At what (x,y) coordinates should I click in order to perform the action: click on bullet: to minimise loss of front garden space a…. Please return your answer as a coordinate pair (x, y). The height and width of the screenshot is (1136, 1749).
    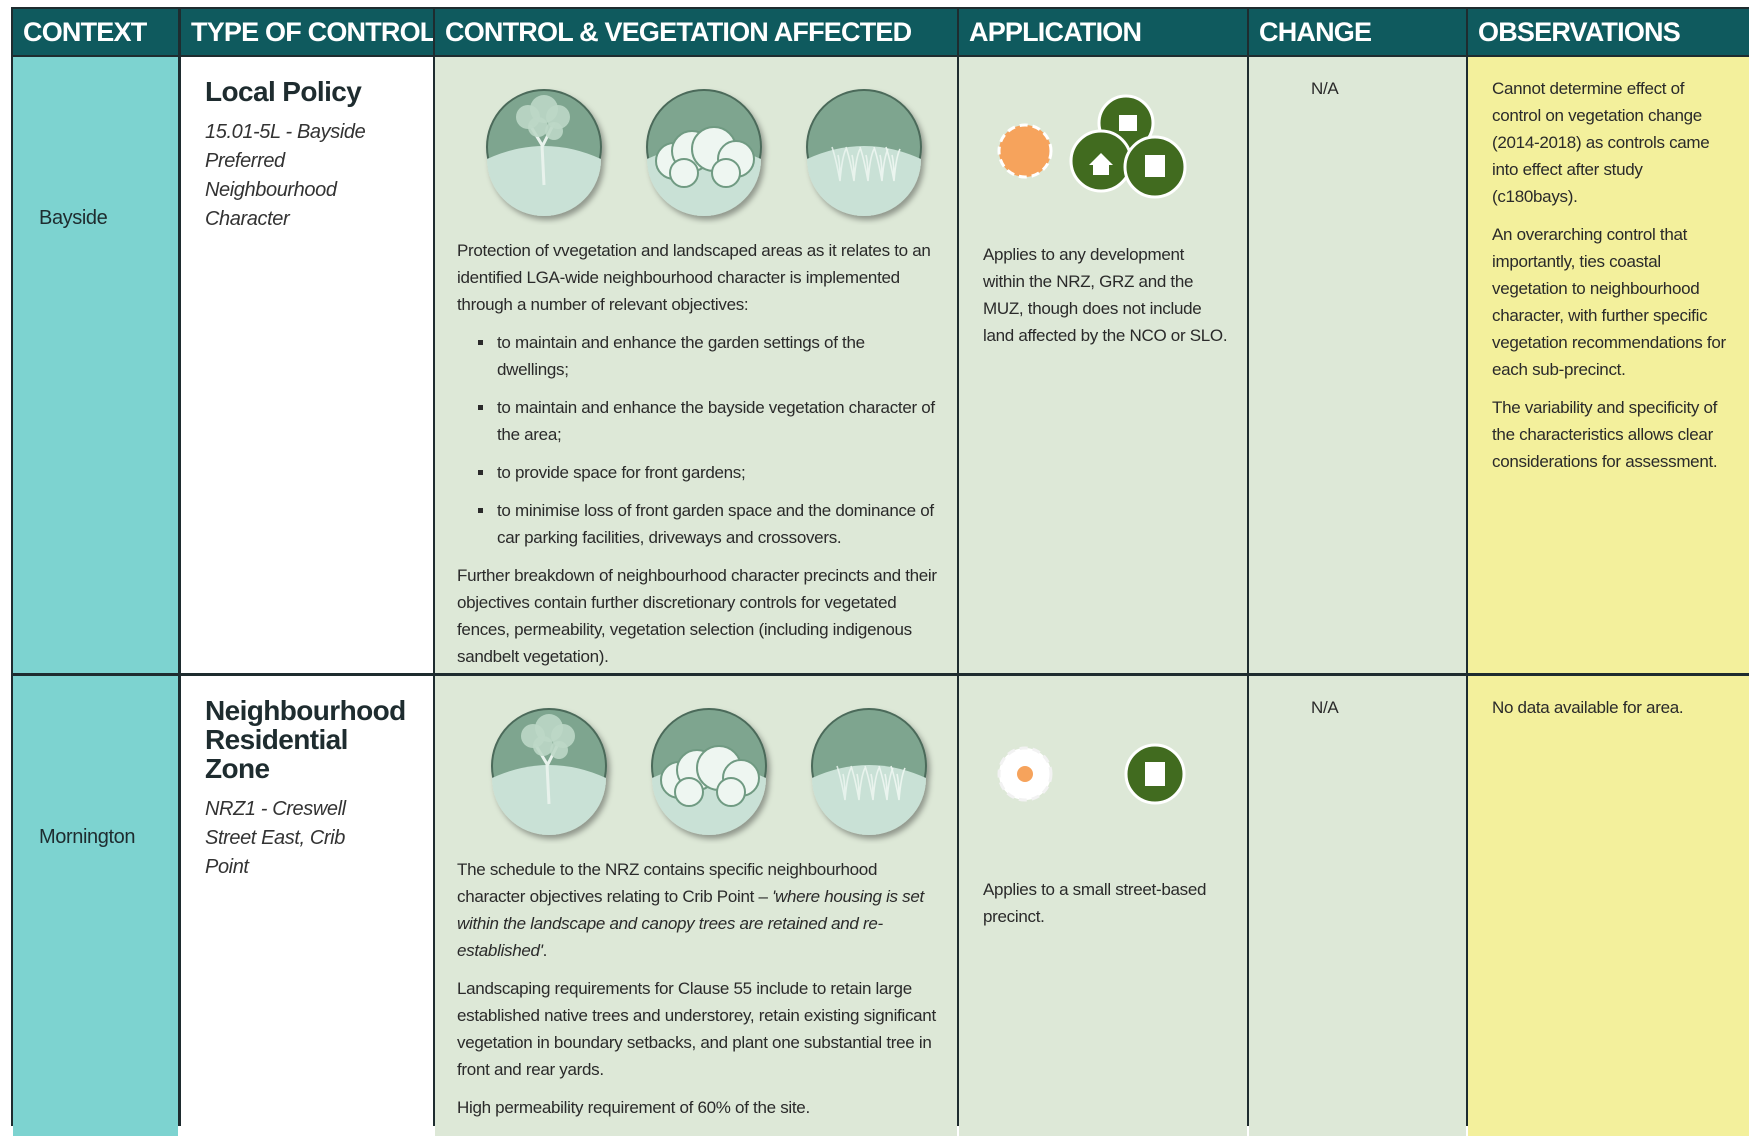
    Looking at the image, I should click on (716, 524).